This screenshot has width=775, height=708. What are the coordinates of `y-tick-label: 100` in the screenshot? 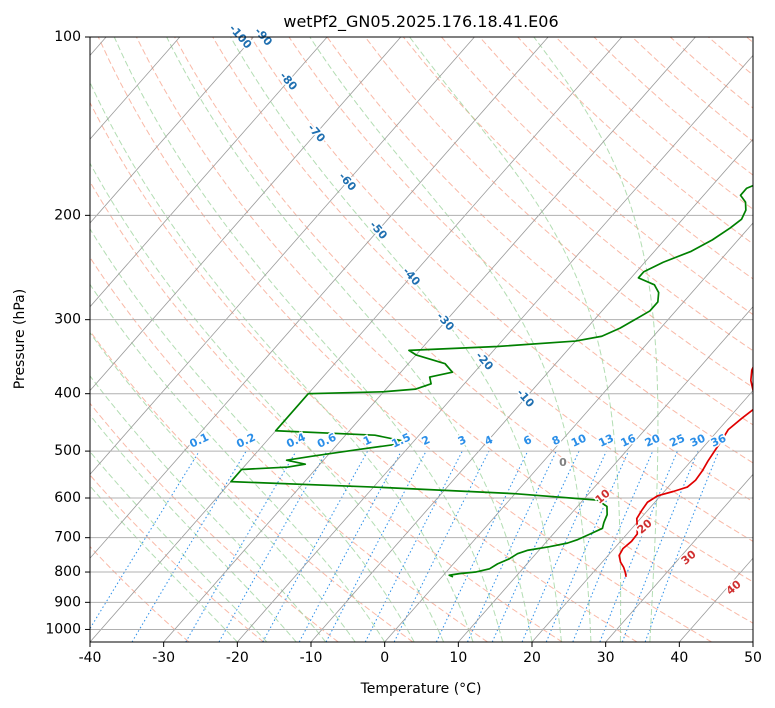 It's located at (67, 37).